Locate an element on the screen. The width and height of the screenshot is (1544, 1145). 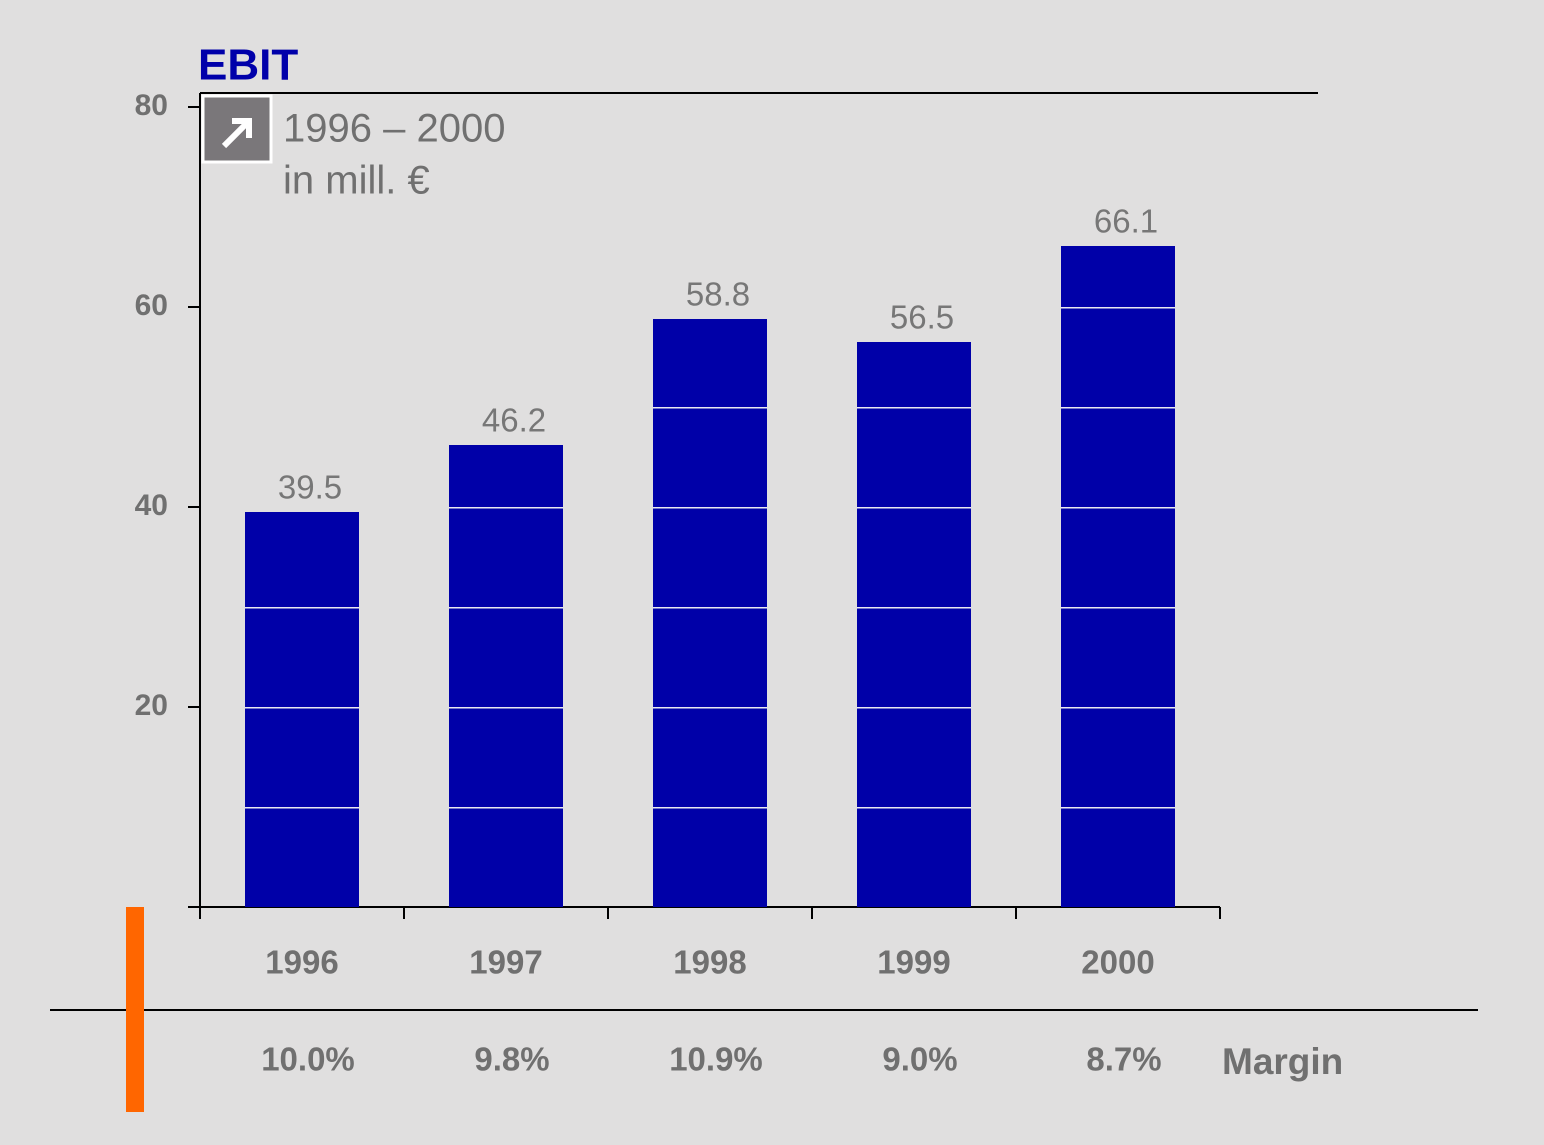
x-tick-label: 1997 is located at coordinates (505, 962).